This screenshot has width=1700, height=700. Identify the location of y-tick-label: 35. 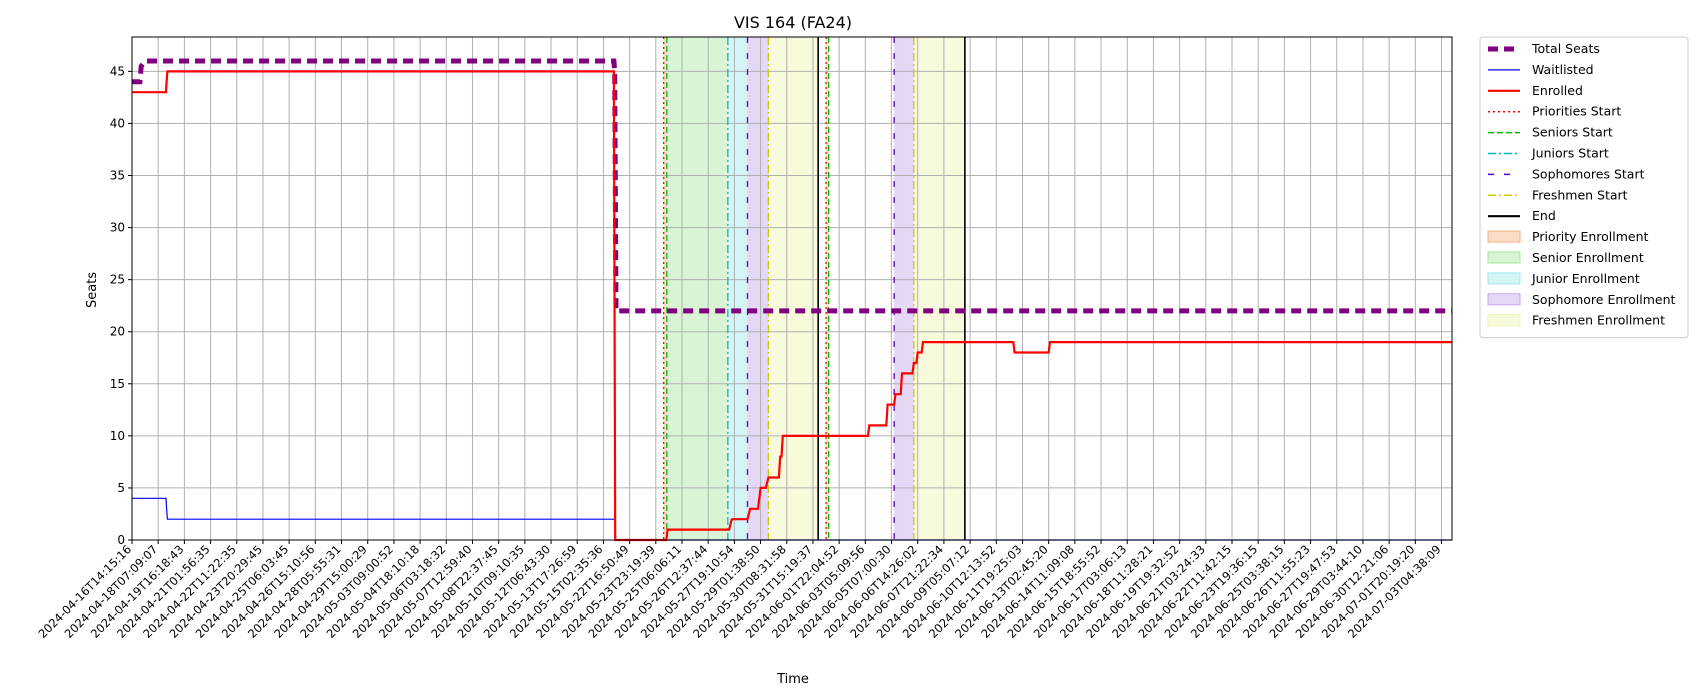
(117, 176).